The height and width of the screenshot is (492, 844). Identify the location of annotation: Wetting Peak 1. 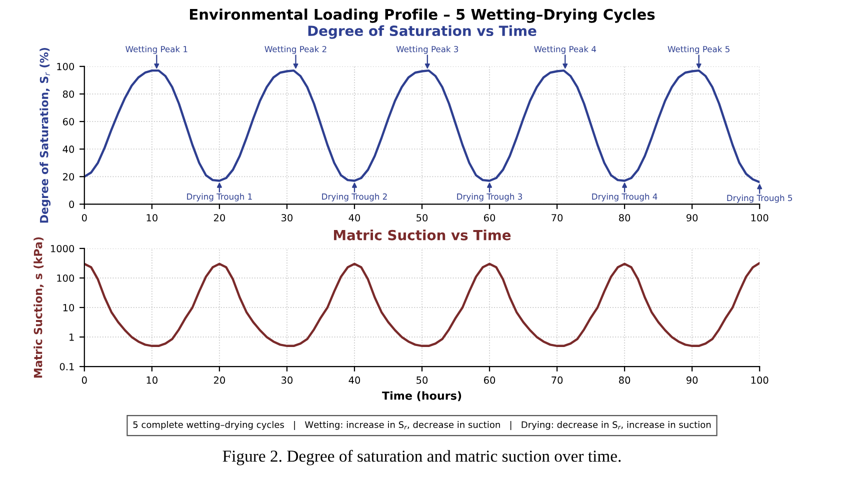
(157, 50).